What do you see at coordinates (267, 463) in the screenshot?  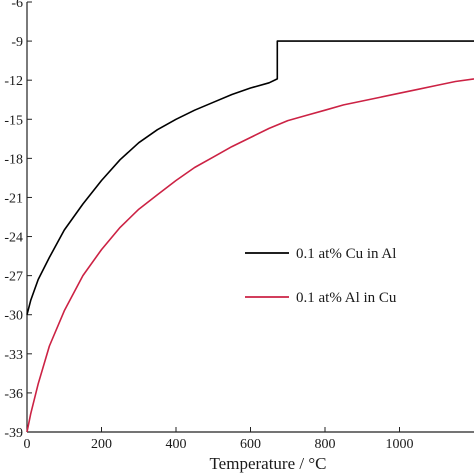 I see `x-axis-title: Temperature / °C` at bounding box center [267, 463].